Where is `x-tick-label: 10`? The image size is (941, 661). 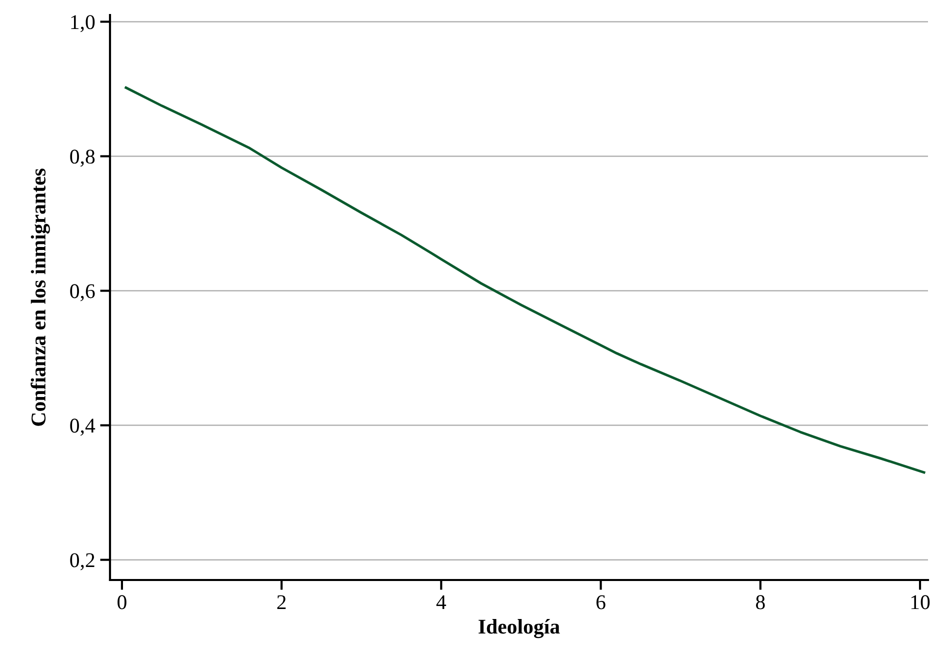 x-tick-label: 10 is located at coordinates (920, 602).